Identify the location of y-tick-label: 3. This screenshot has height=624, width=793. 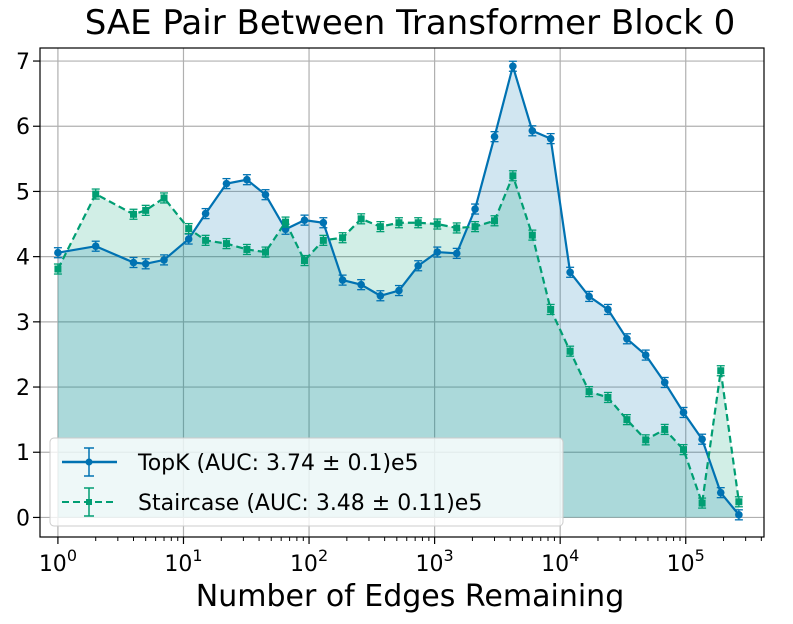
(23, 323).